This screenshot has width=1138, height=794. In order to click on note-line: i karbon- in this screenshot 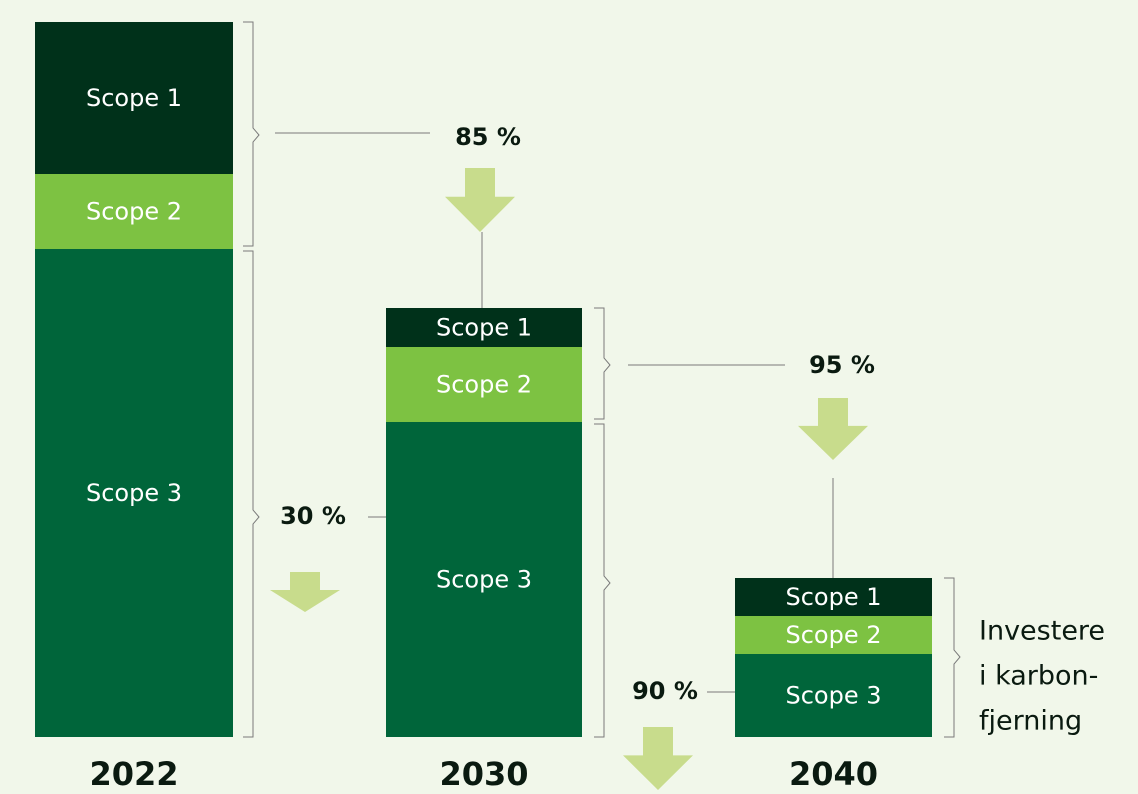, I will do `click(1038, 676)`.